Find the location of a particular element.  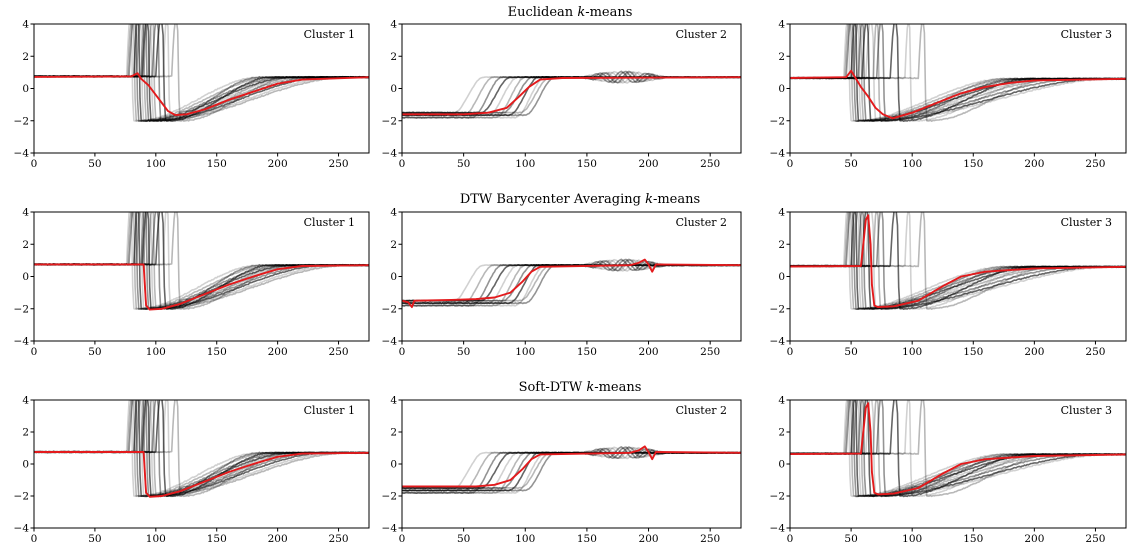

subplot-euclidean-cluster-3: 0 50 100 150 200 250 −4 −2 0 2 4 Cluster 3 is located at coordinates (948, 94).